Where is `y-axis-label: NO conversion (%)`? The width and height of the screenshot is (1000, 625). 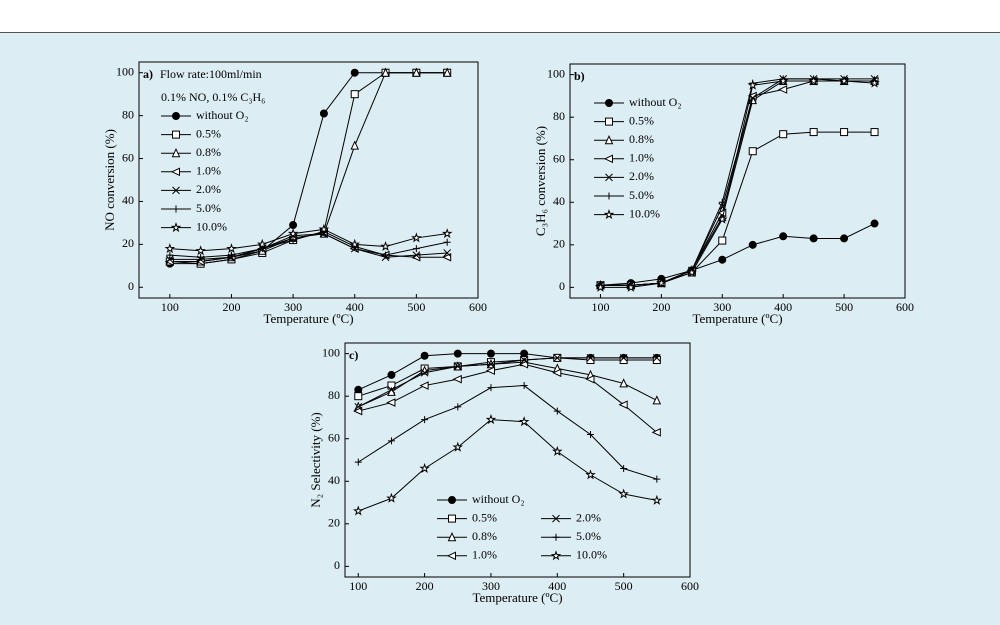 y-axis-label: NO conversion (%) is located at coordinates (109, 180).